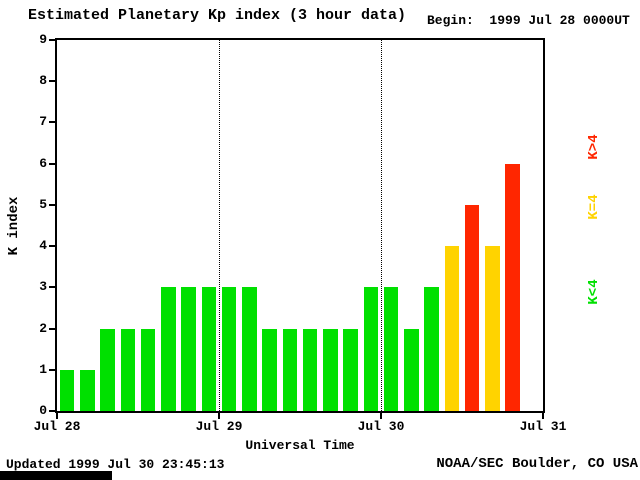 This screenshot has width=640, height=480. What do you see at coordinates (43, 328) in the screenshot?
I see `y-tick-label: 2` at bounding box center [43, 328].